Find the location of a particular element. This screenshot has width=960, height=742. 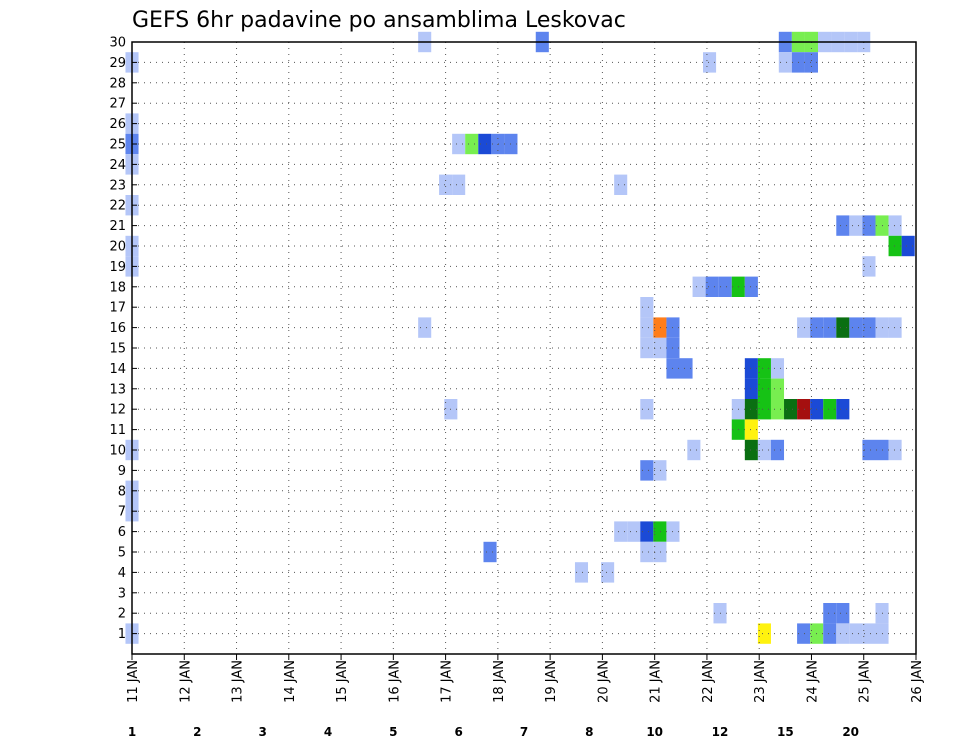

x-tick-label-8: 19 JAN is located at coordinates (551, 681).